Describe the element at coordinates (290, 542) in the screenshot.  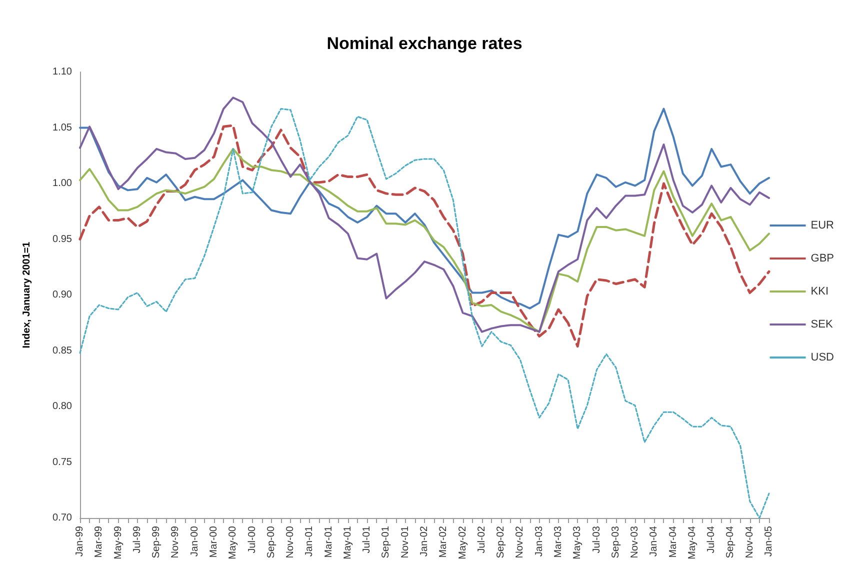
I see `x-tick-label: Nov-00` at that location.